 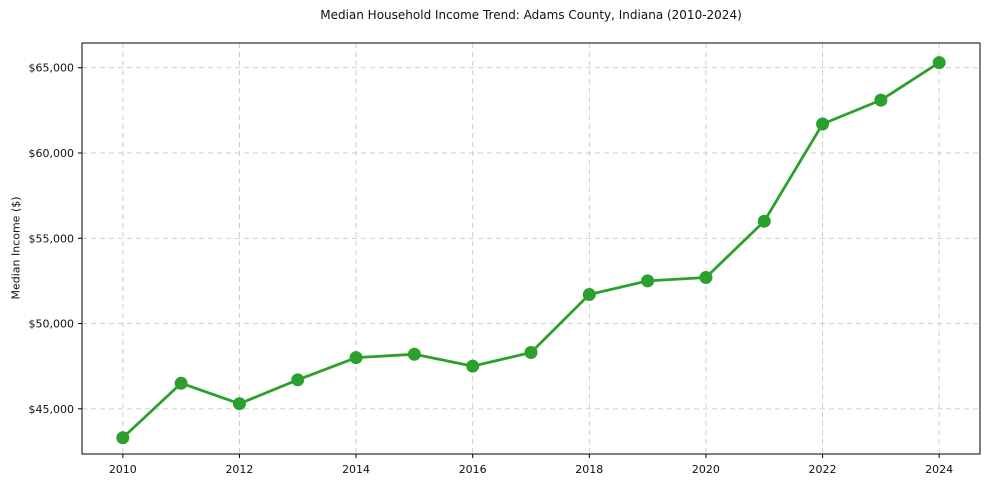 I want to click on x-tick-label: 2020, so click(x=706, y=469).